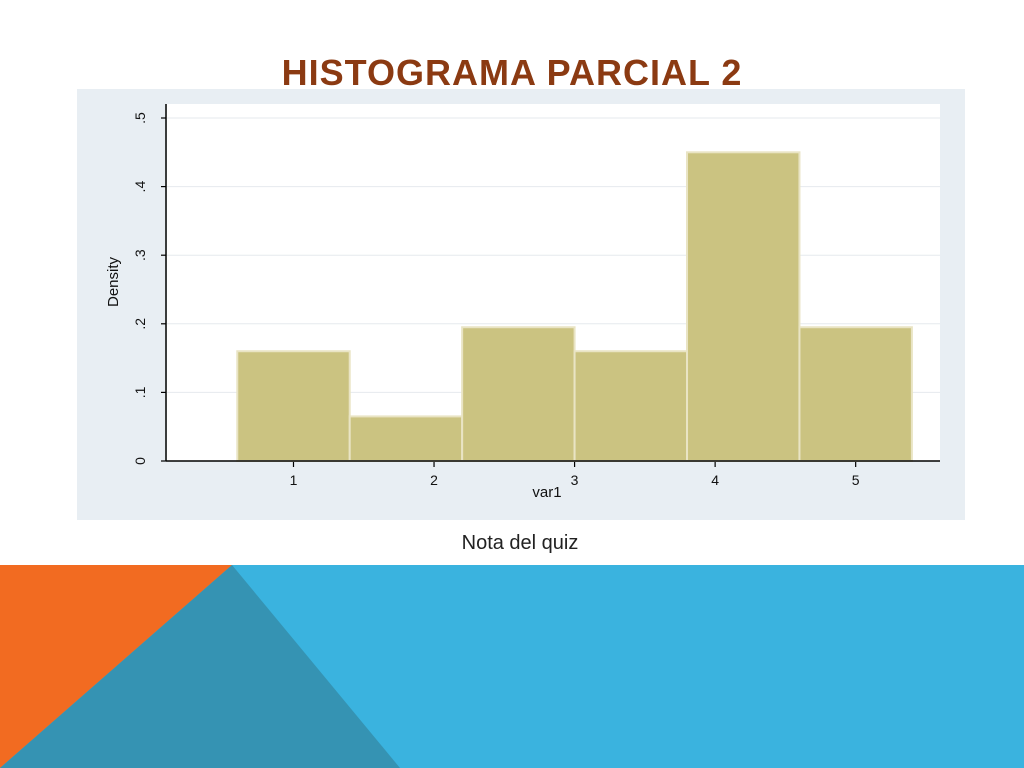 The width and height of the screenshot is (1024, 768). What do you see at coordinates (200, 666) in the screenshot?
I see `footer-teal-triangle` at bounding box center [200, 666].